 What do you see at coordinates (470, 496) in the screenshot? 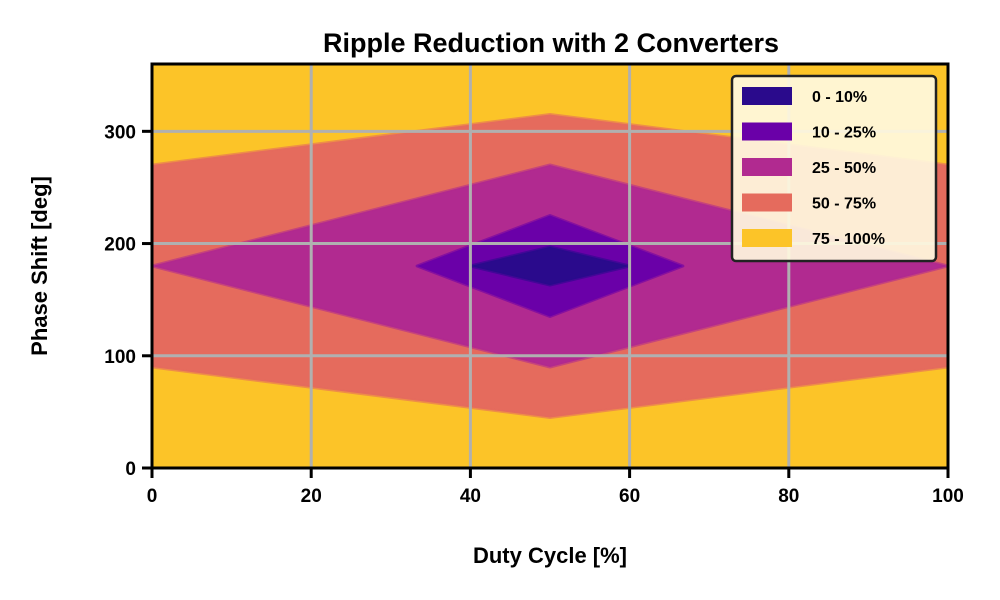
I see `x-tick-label-2: 40` at bounding box center [470, 496].